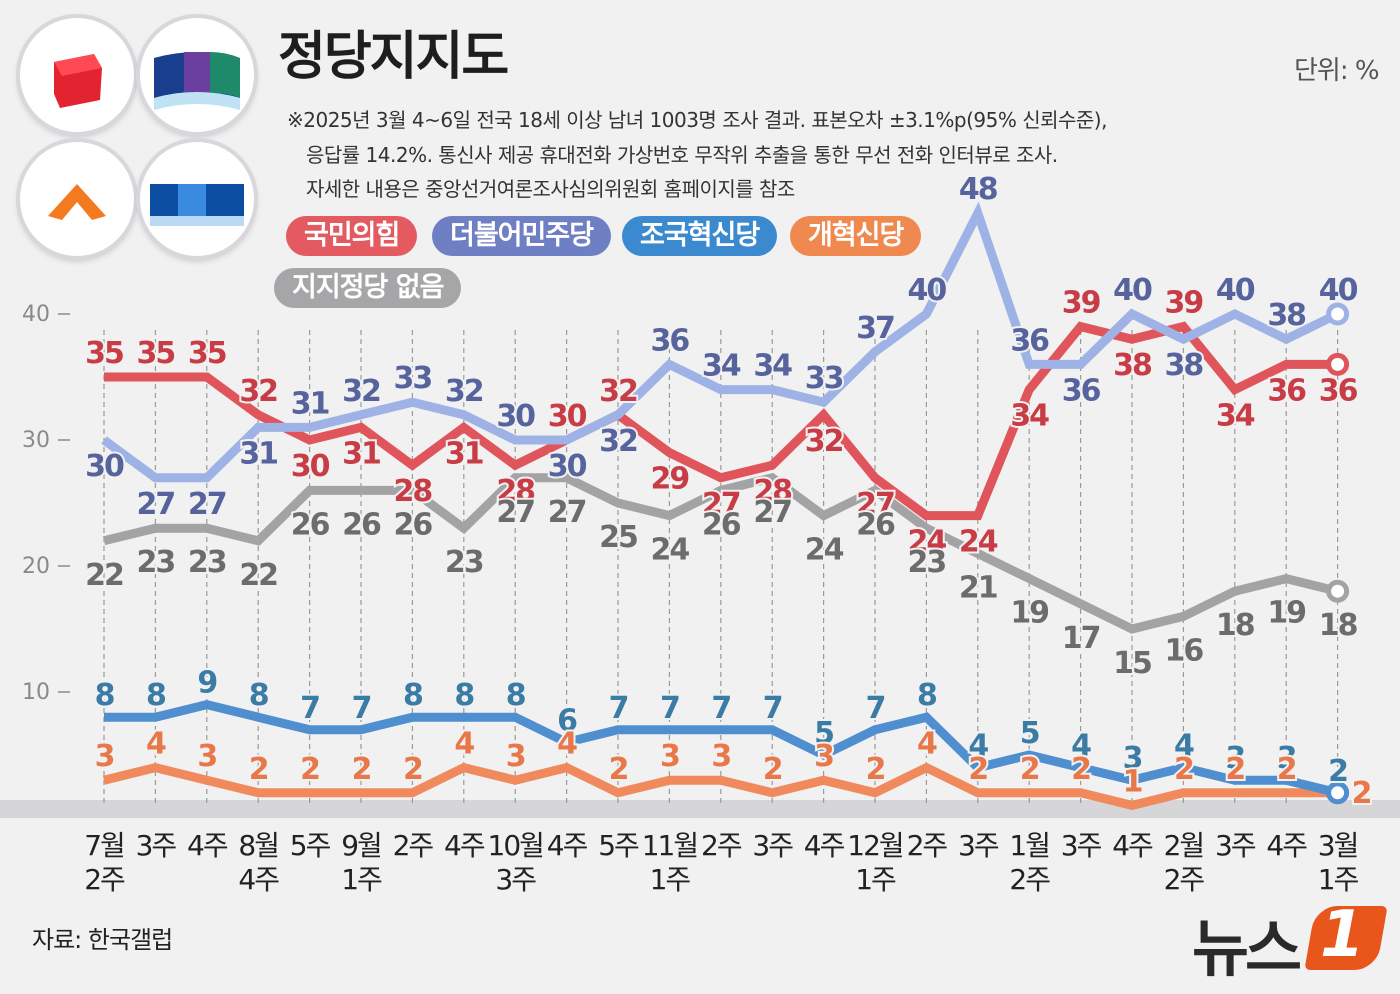 The width and height of the screenshot is (1400, 994). What do you see at coordinates (1337, 71) in the screenshot?
I see `unit-label: 단위: %` at bounding box center [1337, 71].